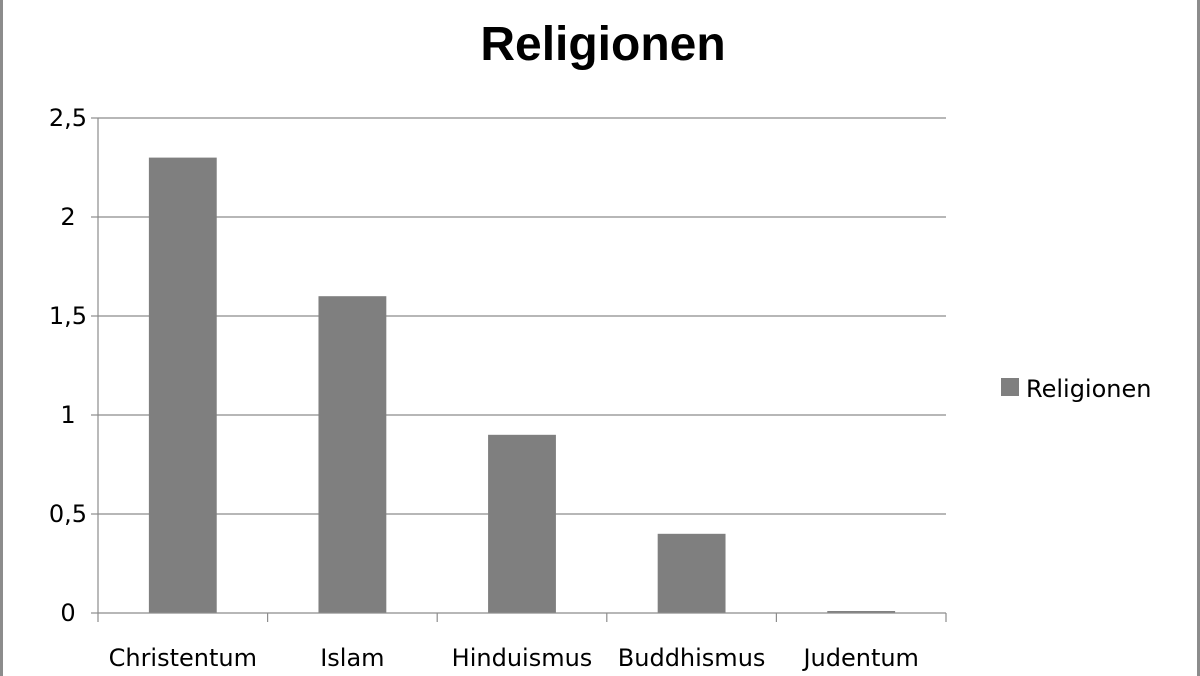 Image resolution: width=1200 pixels, height=676 pixels. Describe the element at coordinates (68, 316) in the screenshot. I see `y-tick-label: 1,5` at that location.